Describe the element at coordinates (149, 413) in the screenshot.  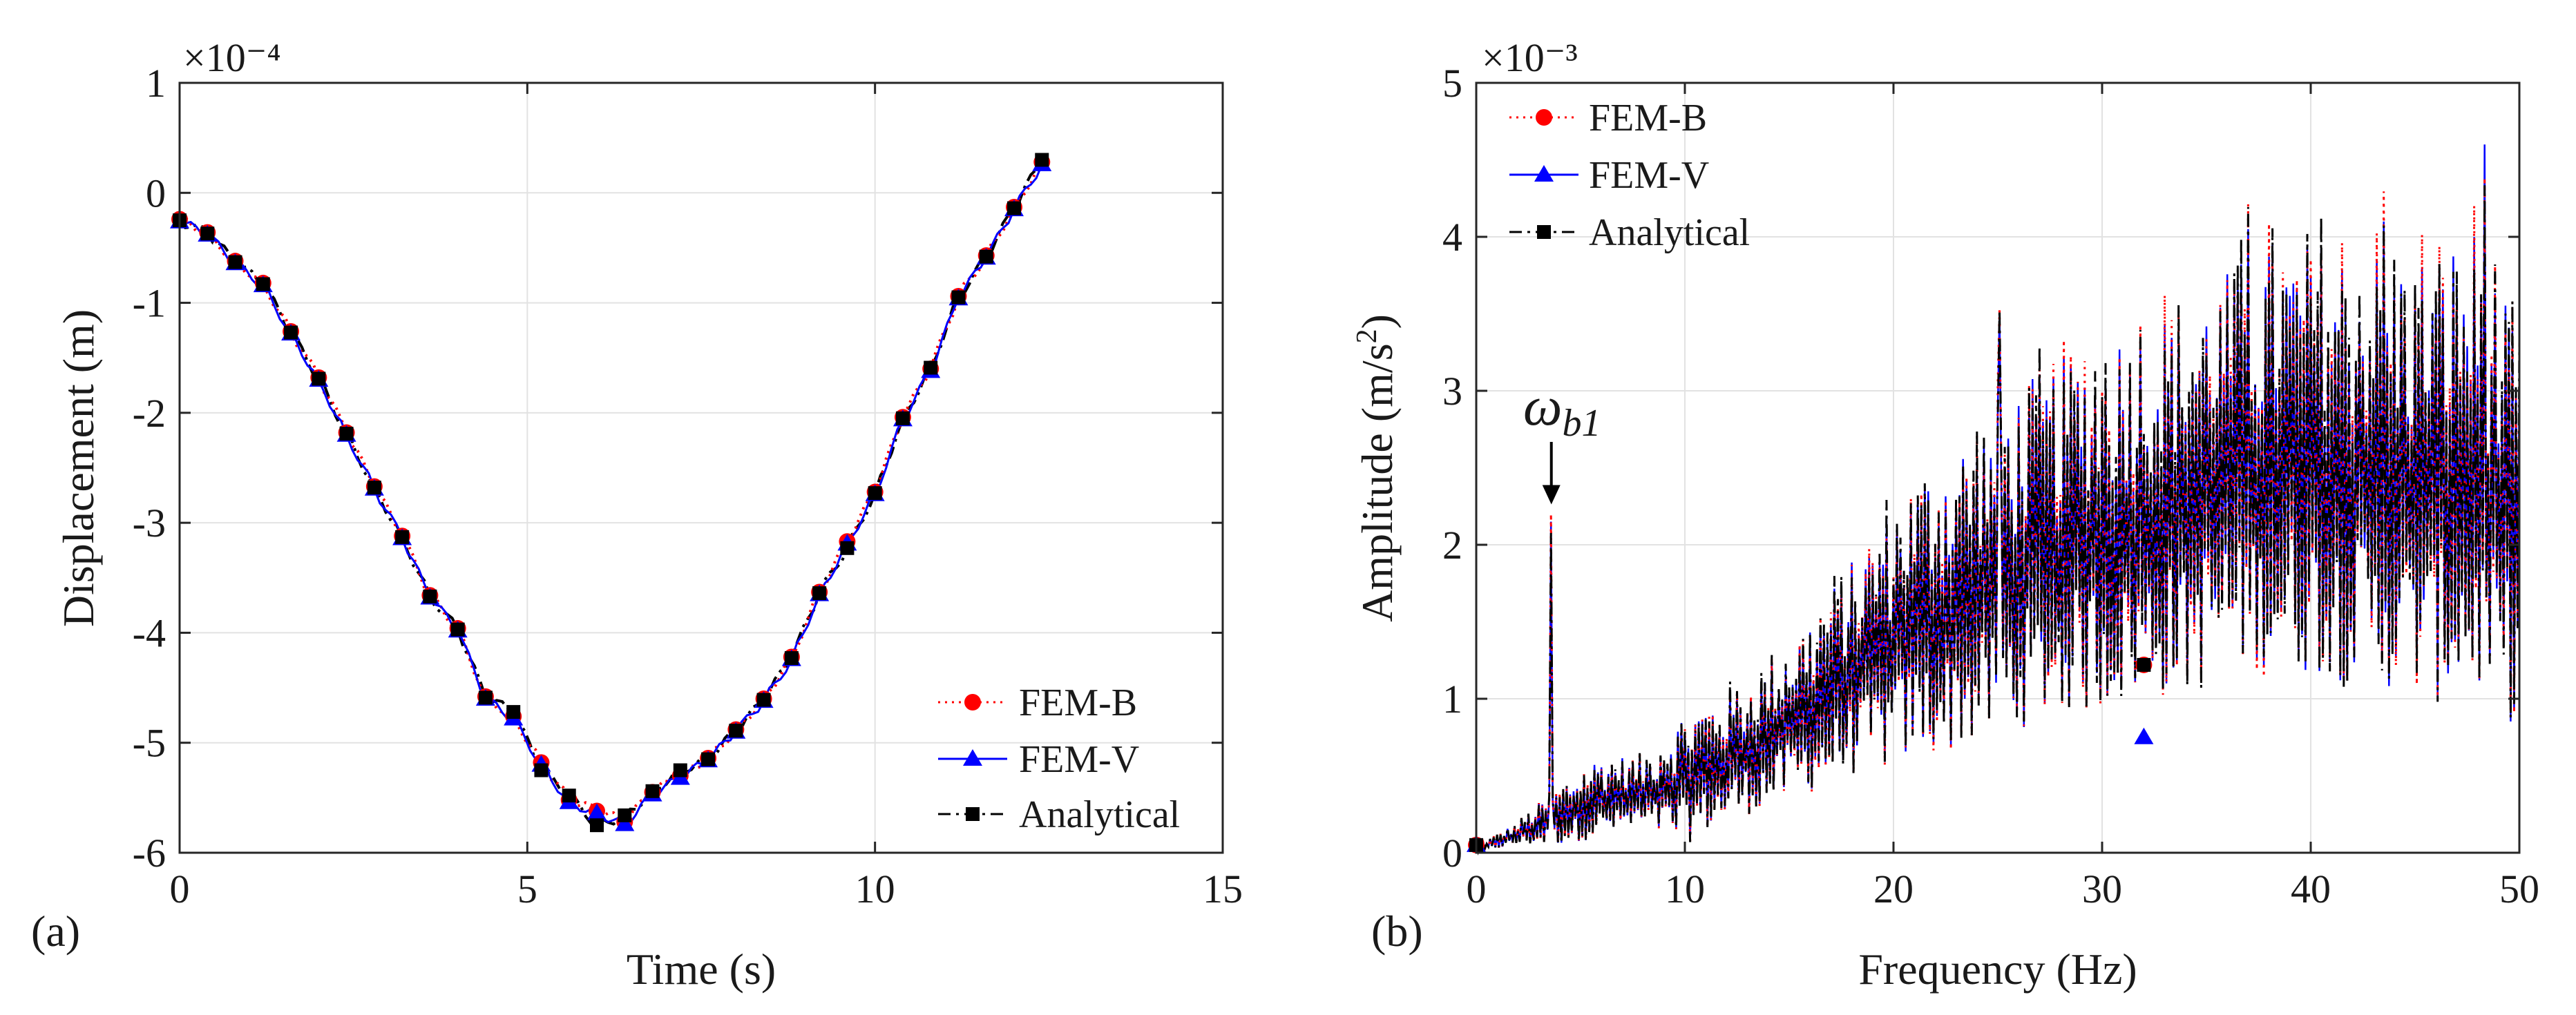
I see `panel-a-y-tick-label: -2` at that location.